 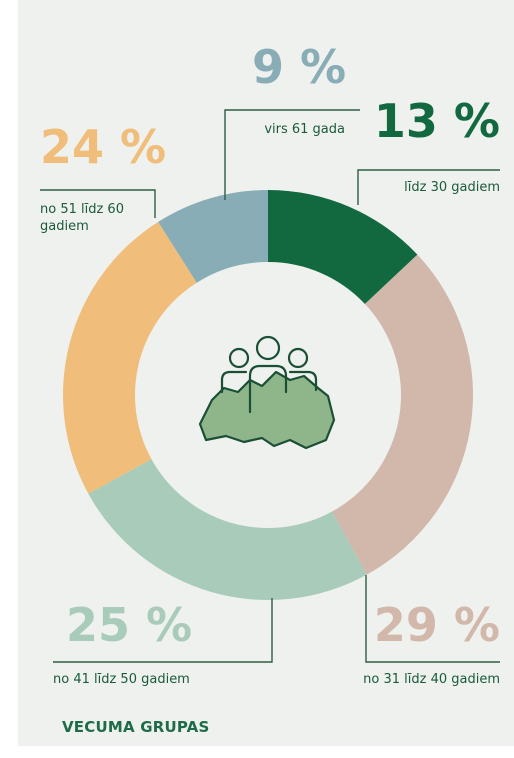 I want to click on center-icon, so click(x=267, y=392).